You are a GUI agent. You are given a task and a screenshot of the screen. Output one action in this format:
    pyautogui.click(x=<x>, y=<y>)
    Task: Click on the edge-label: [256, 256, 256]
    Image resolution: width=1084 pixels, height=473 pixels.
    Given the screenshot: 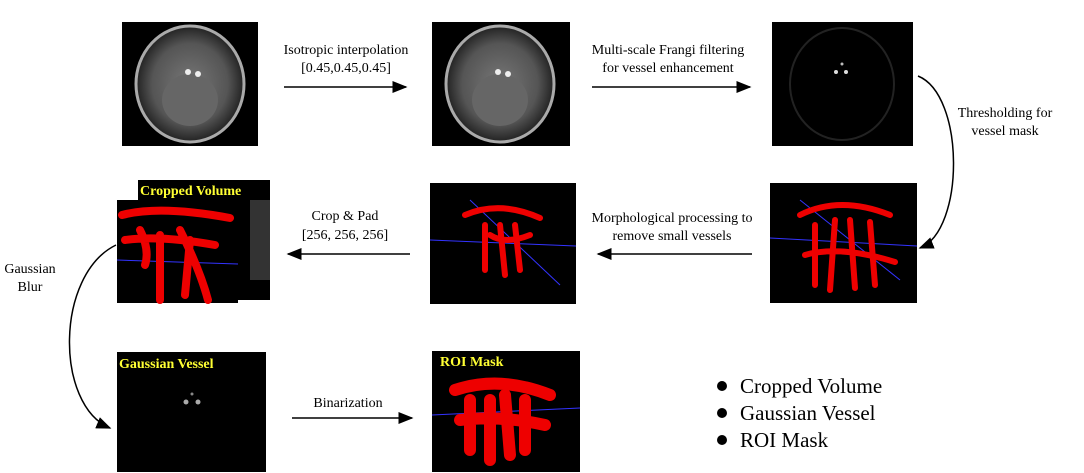 What is the action you would take?
    pyautogui.click(x=345, y=235)
    